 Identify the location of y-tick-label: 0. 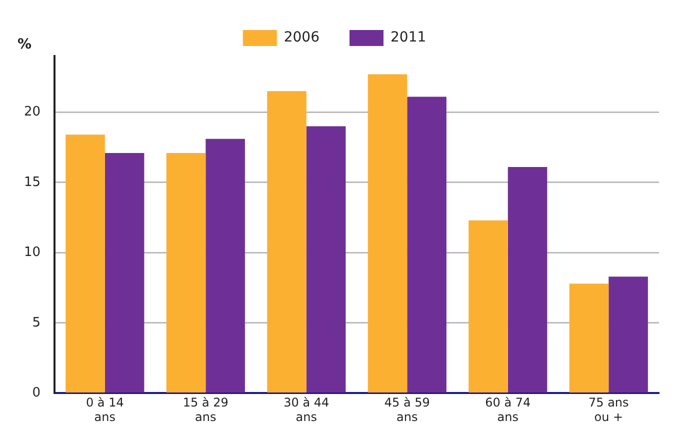
(36, 393).